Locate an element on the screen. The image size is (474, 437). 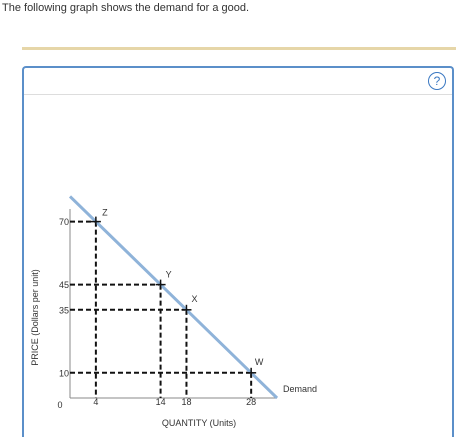
y-tick-label-45: 45 is located at coordinates (64, 285).